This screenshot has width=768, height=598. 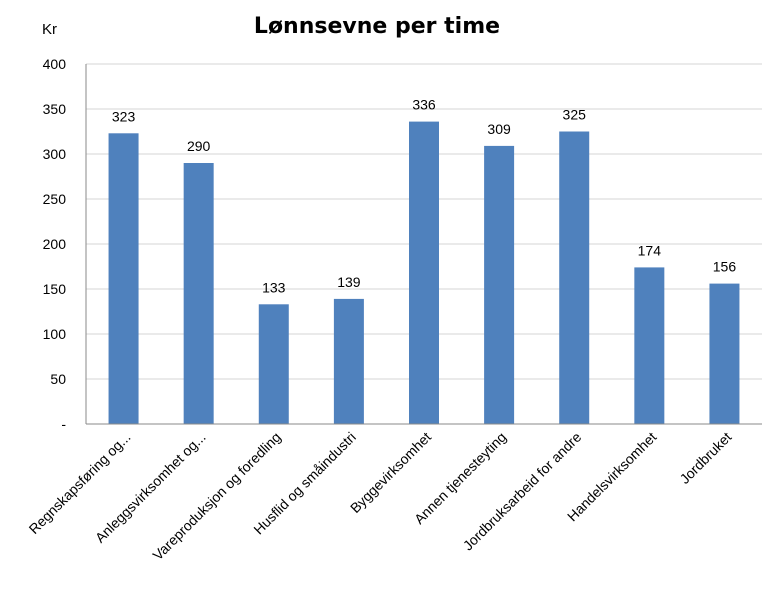 What do you see at coordinates (274, 287) in the screenshot?
I see `data-label: 133` at bounding box center [274, 287].